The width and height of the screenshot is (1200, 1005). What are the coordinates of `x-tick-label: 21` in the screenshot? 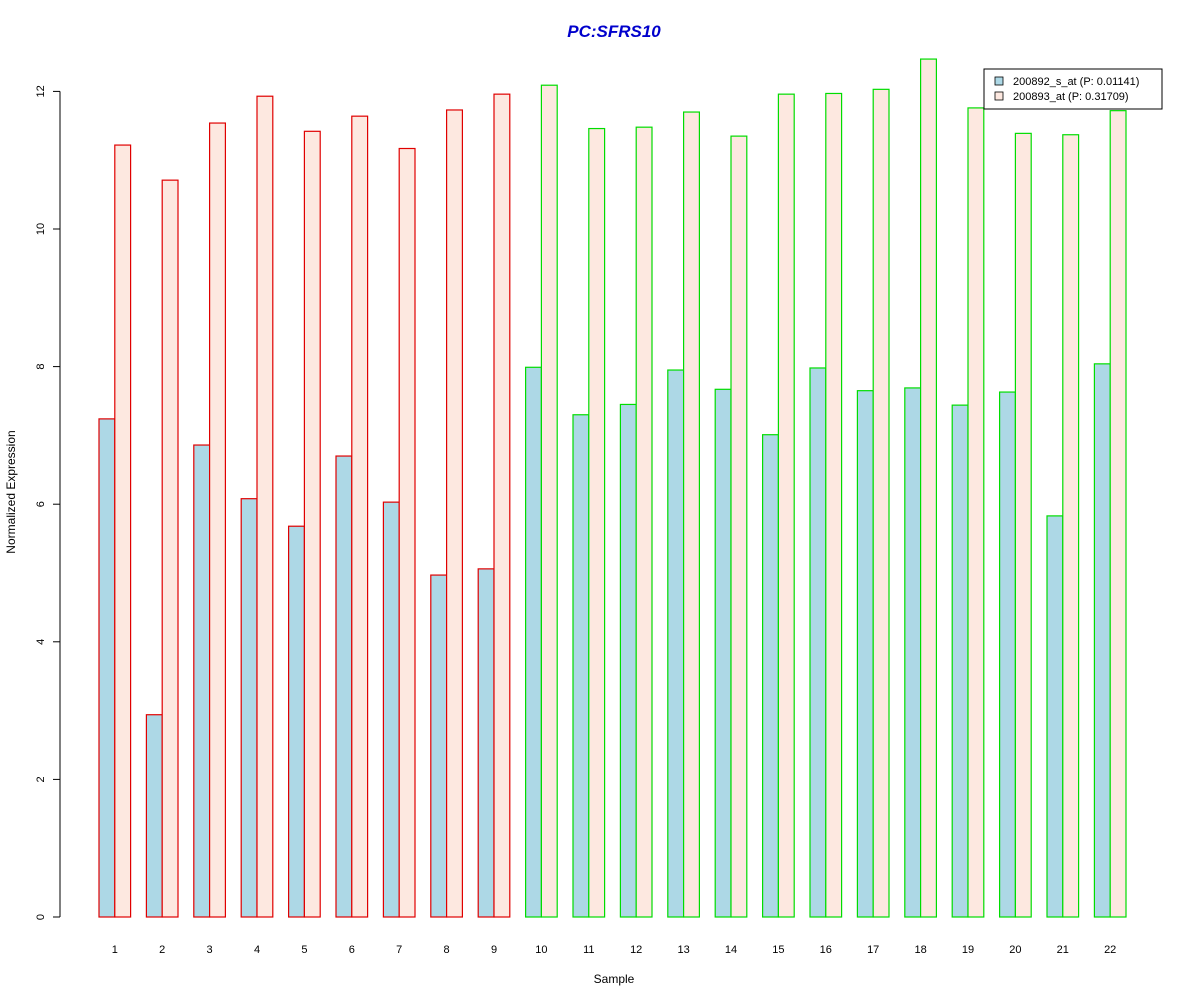 It's located at (1063, 950).